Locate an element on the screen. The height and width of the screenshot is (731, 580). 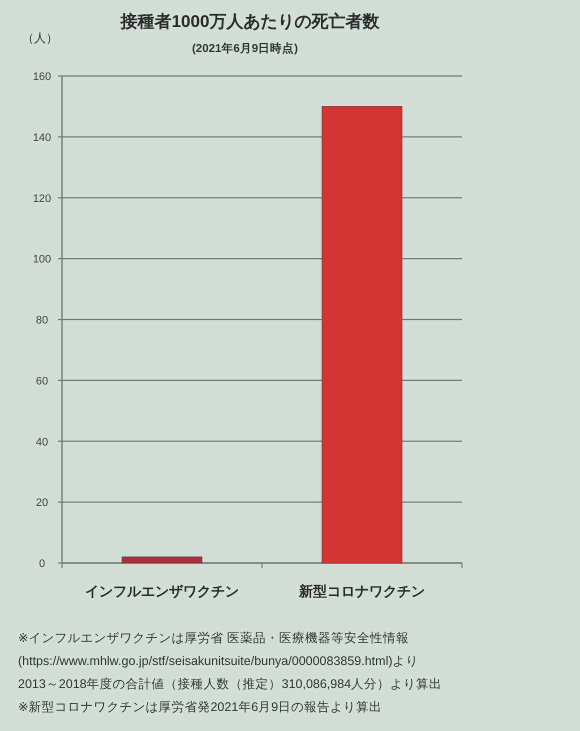
ytick: 80 is located at coordinates (42, 320).